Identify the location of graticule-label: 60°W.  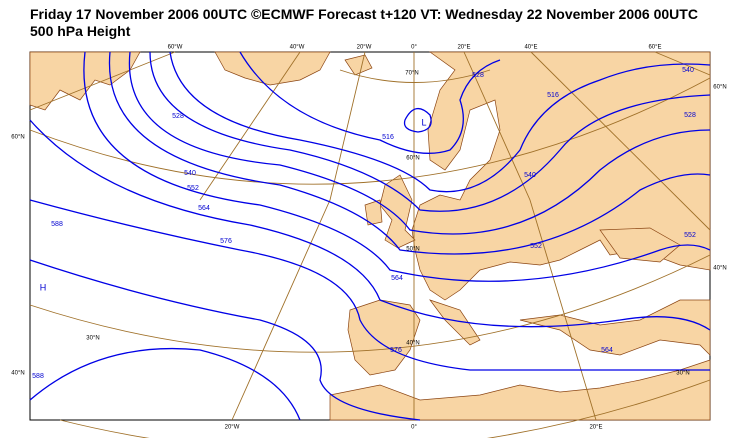
(175, 48).